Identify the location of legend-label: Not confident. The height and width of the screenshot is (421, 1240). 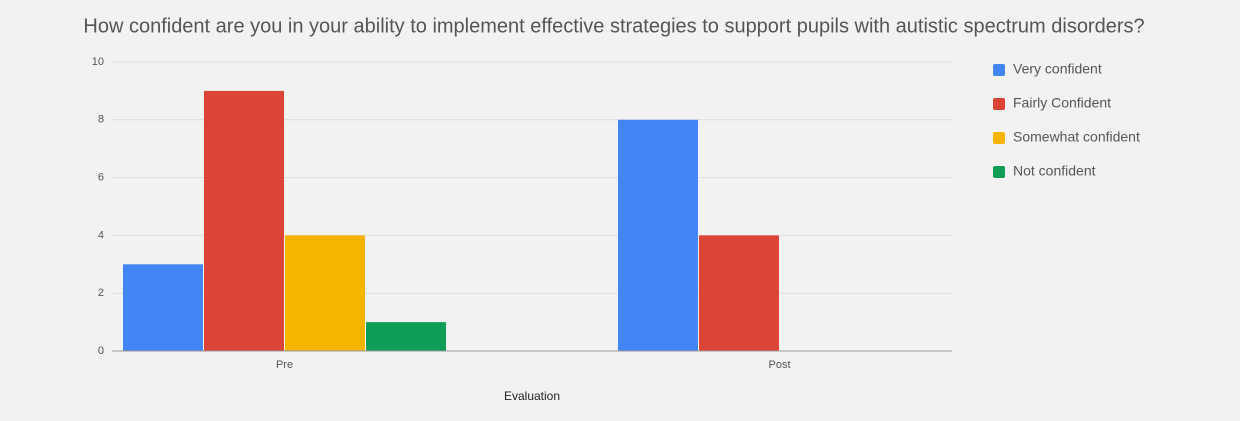
(1054, 171).